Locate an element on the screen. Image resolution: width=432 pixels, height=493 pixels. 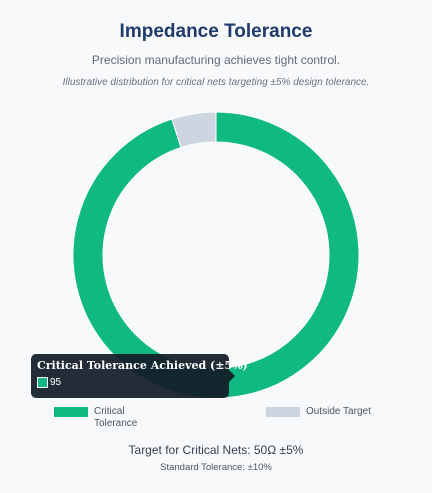
standard-tolerance-caption: Standard Tolerance: ±10% is located at coordinates (216, 467).